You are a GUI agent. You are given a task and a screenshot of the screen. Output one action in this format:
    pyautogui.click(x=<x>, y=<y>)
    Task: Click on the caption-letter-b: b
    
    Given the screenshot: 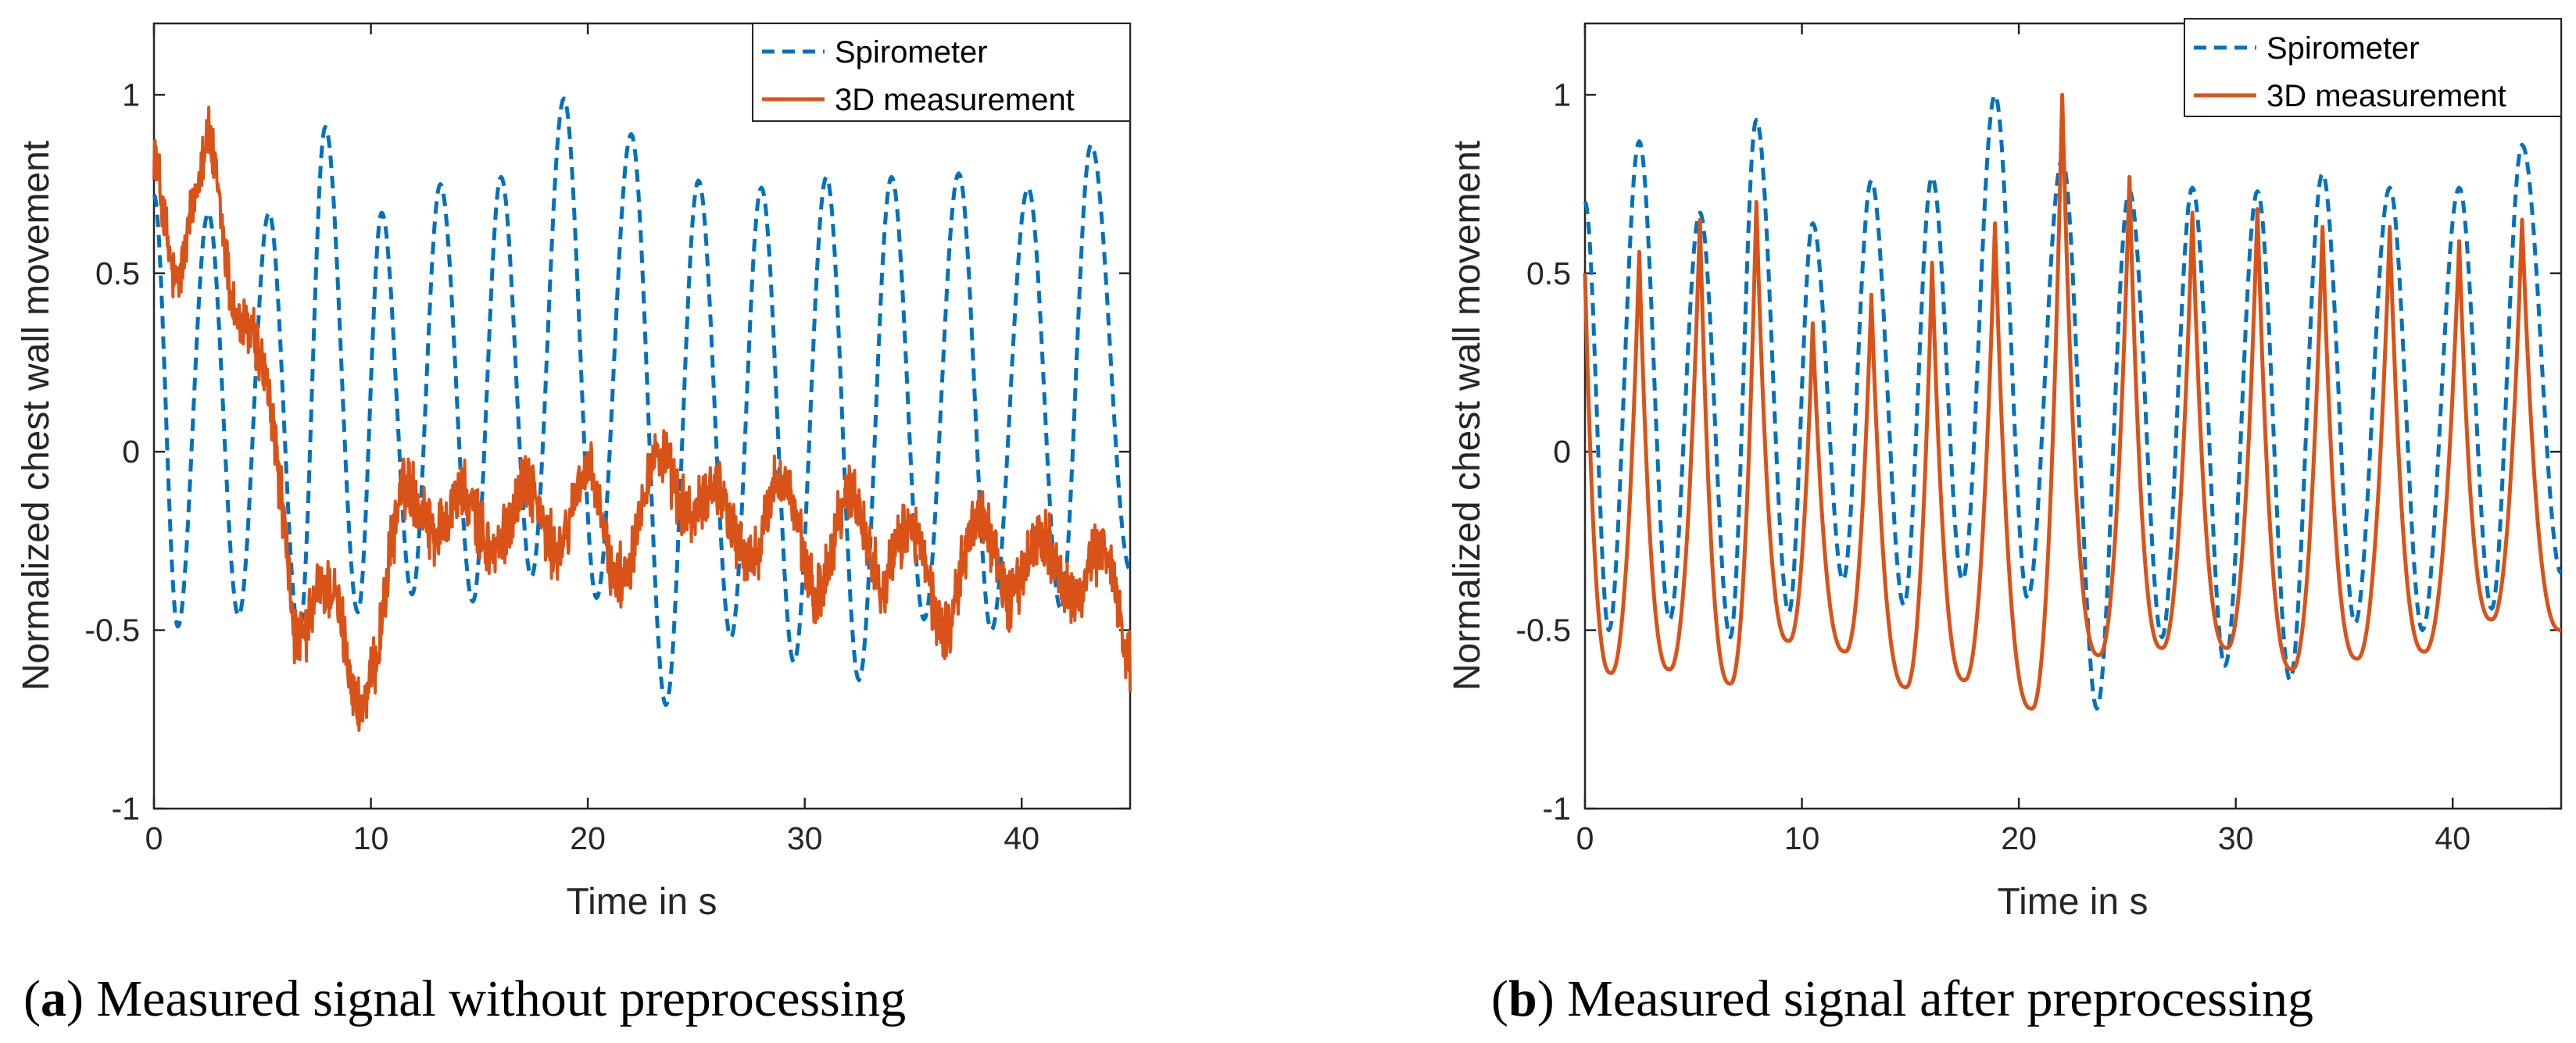 What is the action you would take?
    pyautogui.click(x=1522, y=998)
    